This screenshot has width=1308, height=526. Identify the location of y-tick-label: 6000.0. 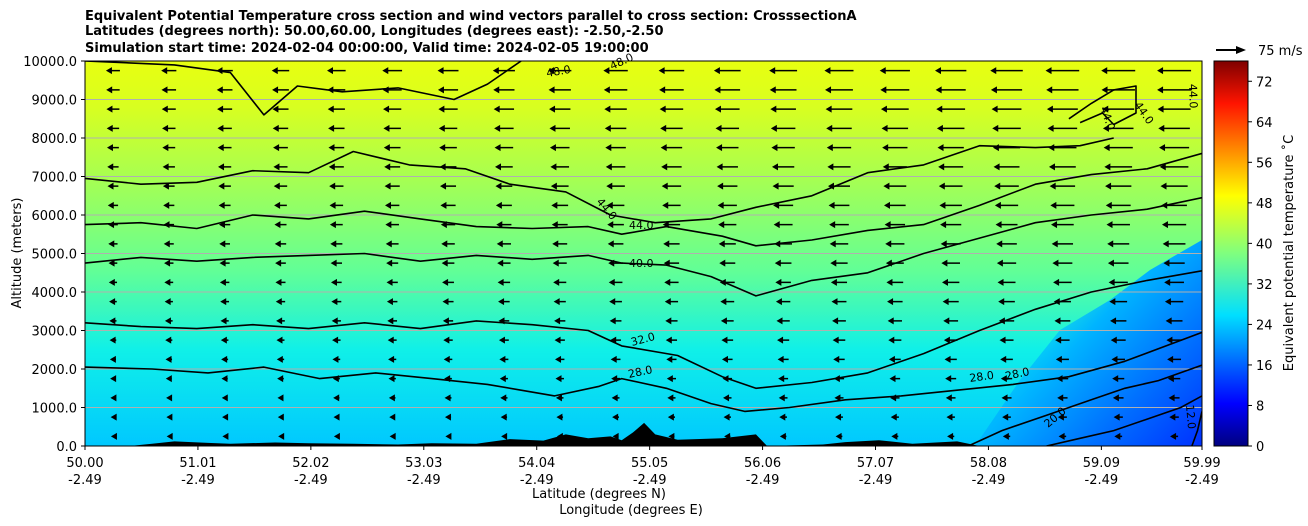
(55, 216).